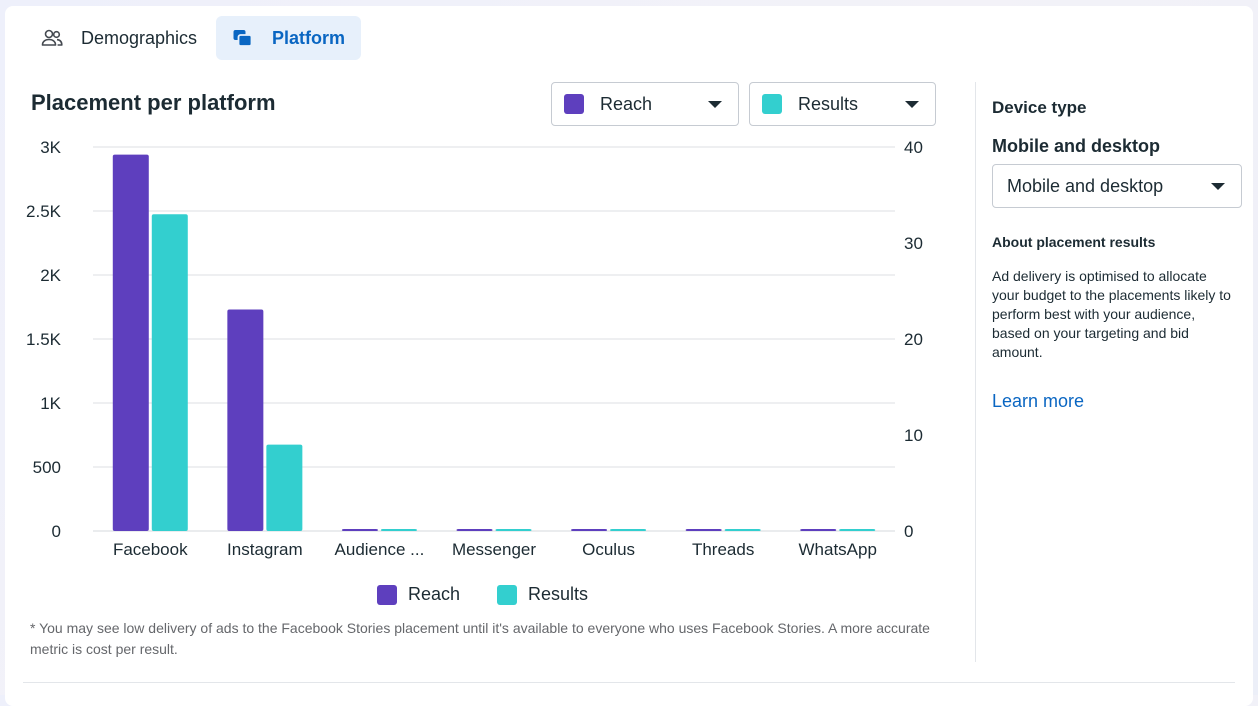  I want to click on y-left-tick-label: 1.5K, so click(44, 339).